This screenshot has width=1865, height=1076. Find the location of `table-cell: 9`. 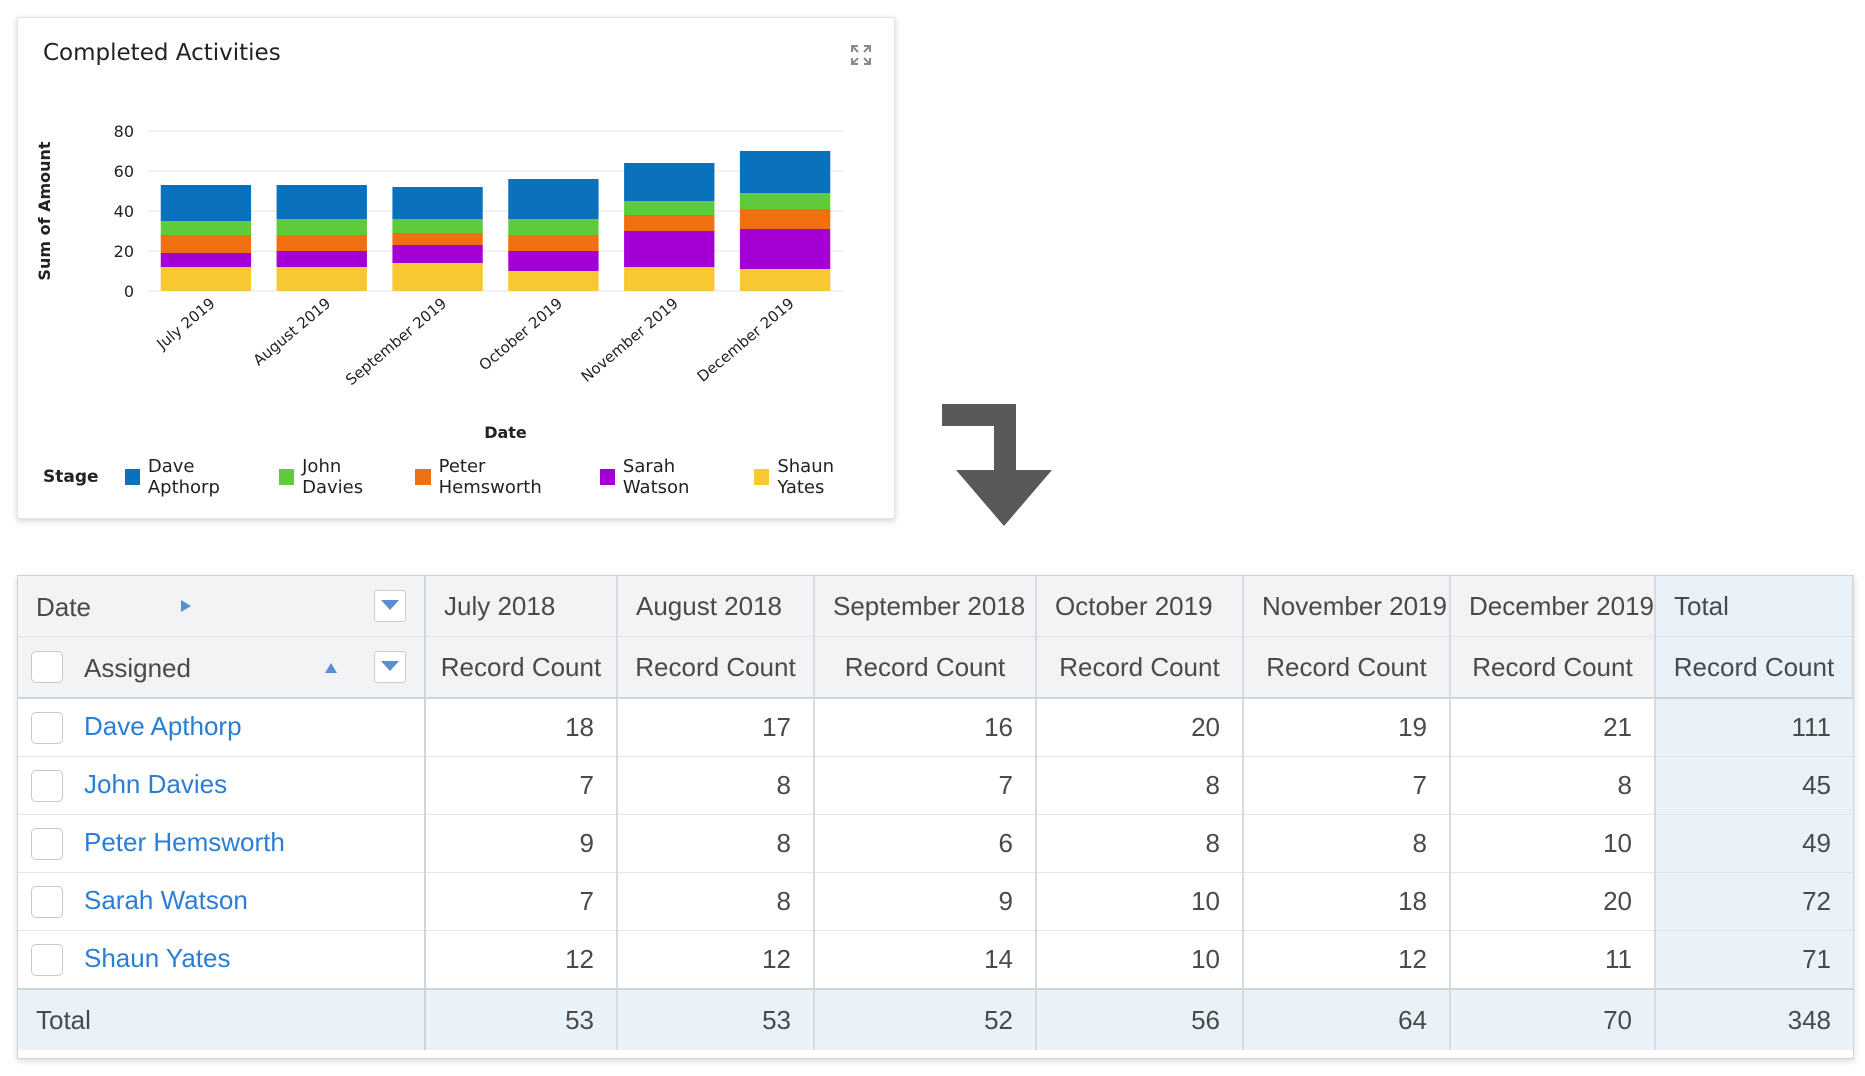

table-cell: 9 is located at coordinates (521, 843).